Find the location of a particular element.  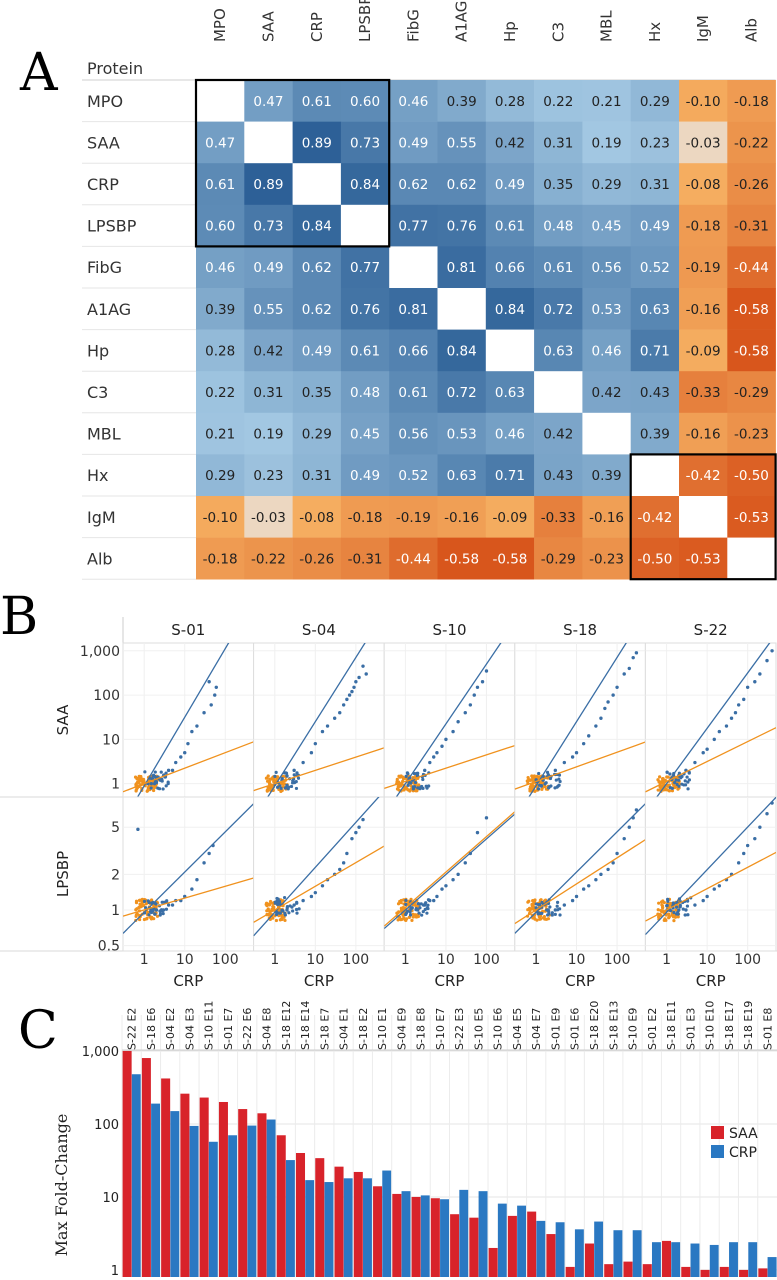

cell-value: 0.53 is located at coordinates (462, 435).